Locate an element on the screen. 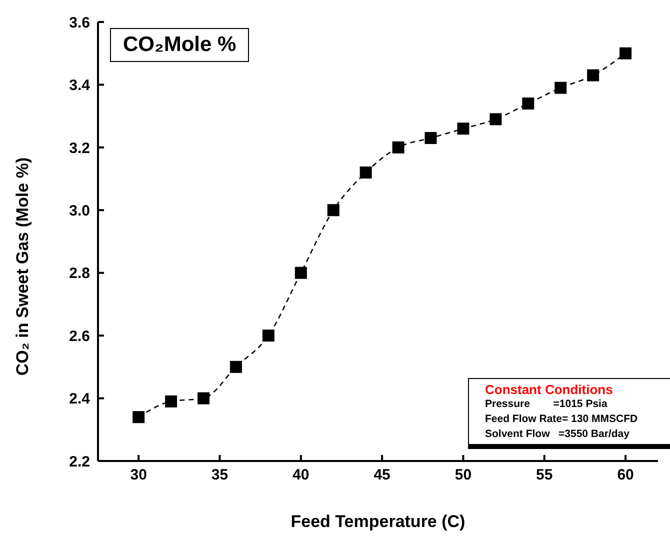  y-tick-label: 3.4 is located at coordinates (80, 85).